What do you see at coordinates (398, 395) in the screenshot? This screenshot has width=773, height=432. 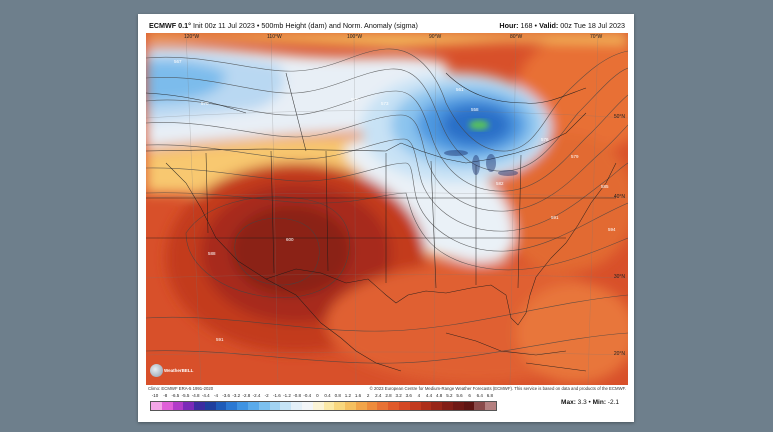 I see `colorbar-tick-label: 3.2` at bounding box center [398, 395].